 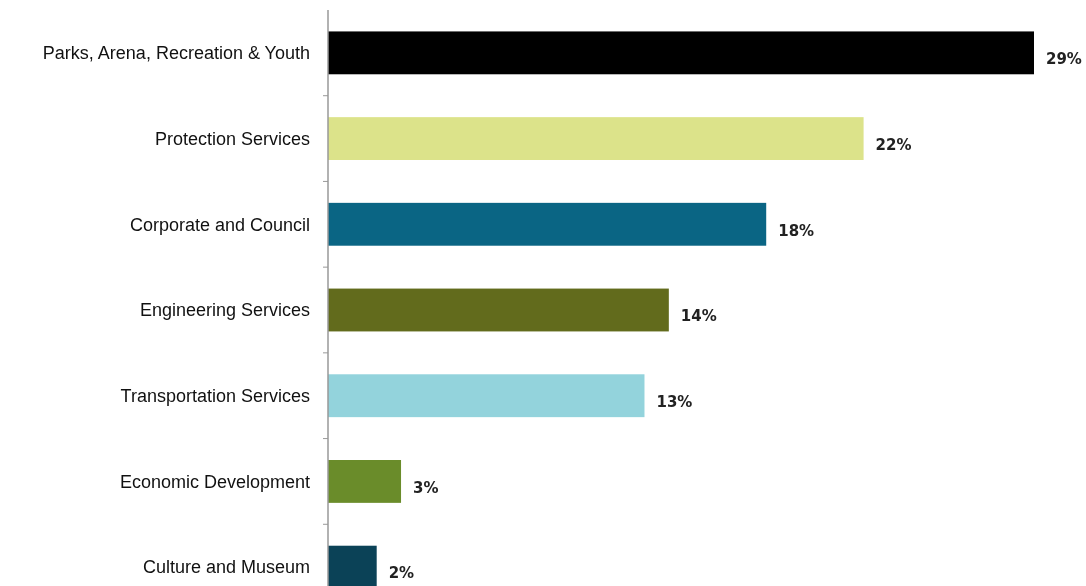 What do you see at coordinates (1064, 59) in the screenshot?
I see `data-label: 29%` at bounding box center [1064, 59].